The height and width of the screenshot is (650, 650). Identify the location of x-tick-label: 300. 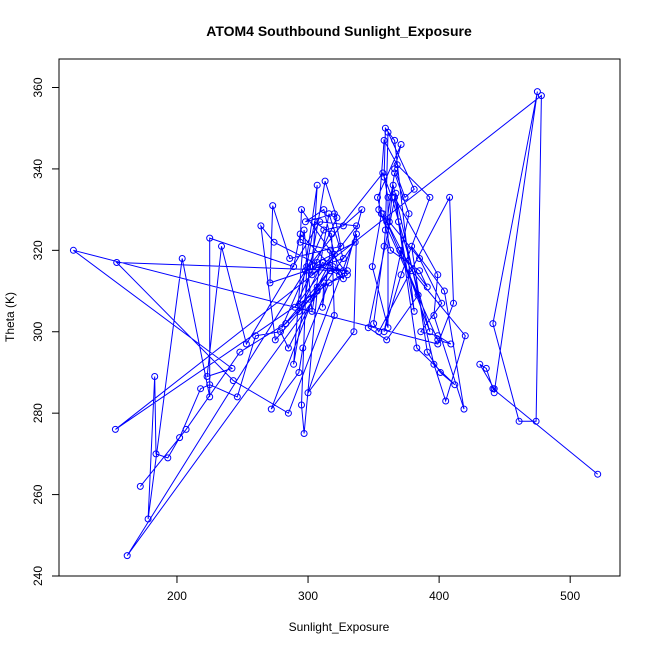
(308, 596).